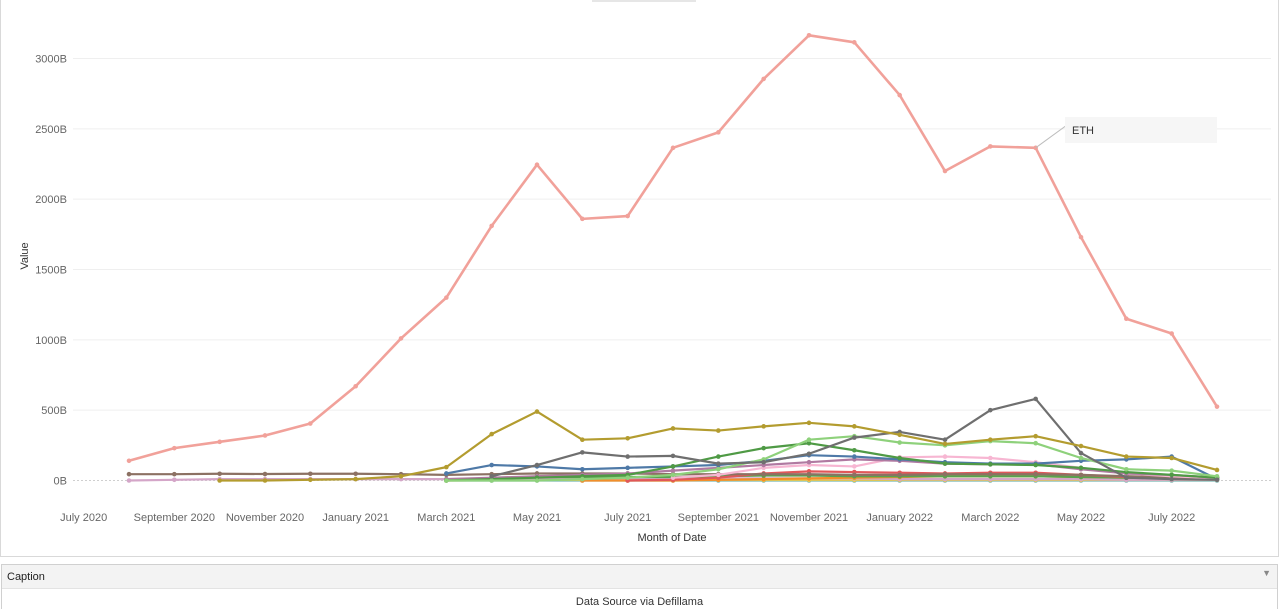  Describe the element at coordinates (1081, 518) in the screenshot. I see `x-tick-label: May 2022` at that location.